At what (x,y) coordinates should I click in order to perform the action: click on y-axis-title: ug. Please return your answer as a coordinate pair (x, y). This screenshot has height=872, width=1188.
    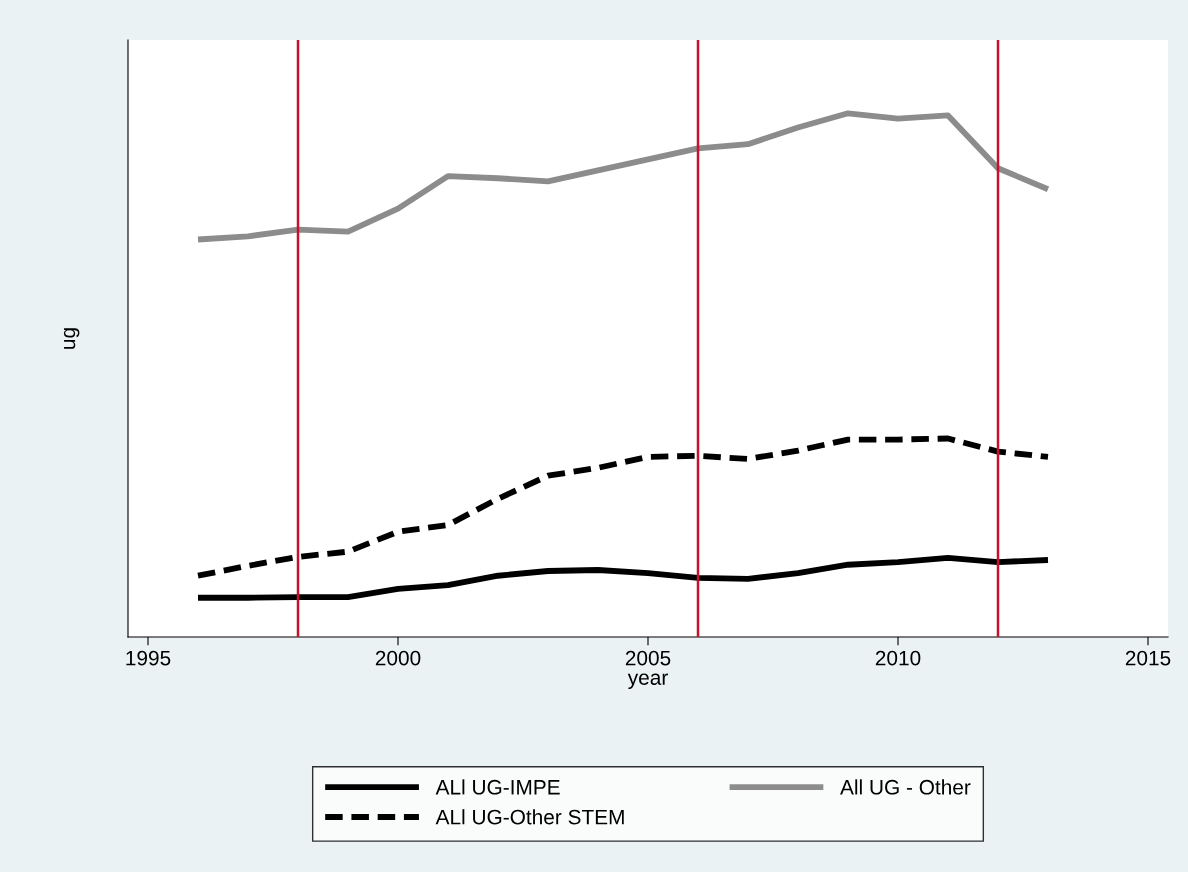
    Looking at the image, I should click on (71, 338).